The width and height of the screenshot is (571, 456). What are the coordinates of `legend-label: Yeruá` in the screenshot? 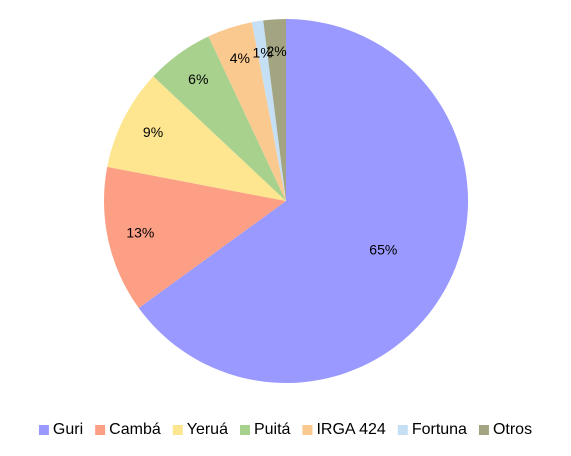 It's located at (207, 429).